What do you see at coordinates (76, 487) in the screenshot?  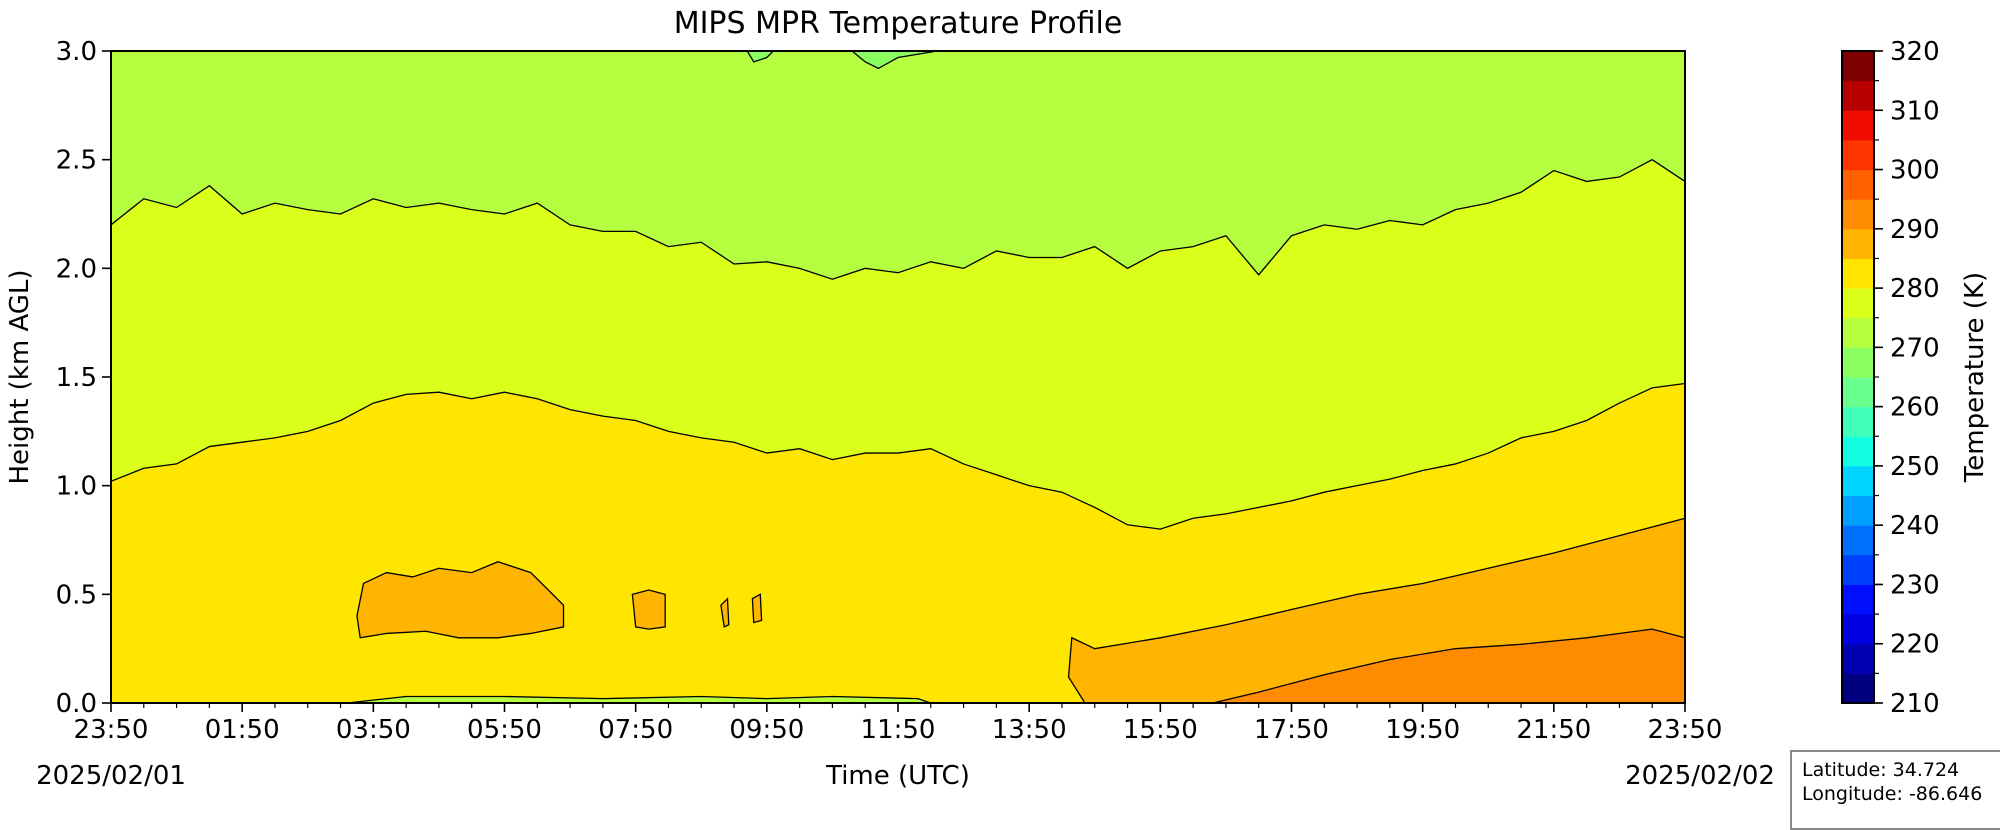 I see `y-tick-label: 1.0` at bounding box center [76, 487].